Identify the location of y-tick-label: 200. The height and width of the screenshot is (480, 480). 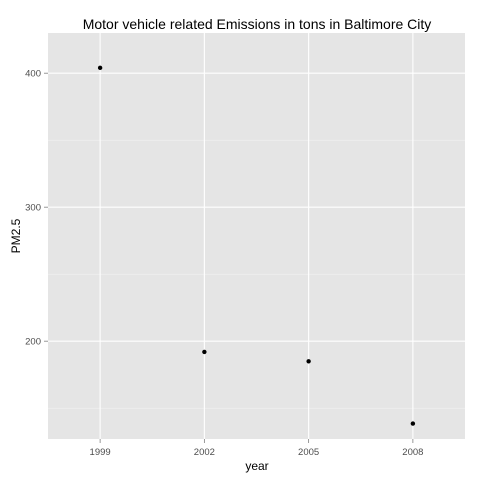
(33, 342).